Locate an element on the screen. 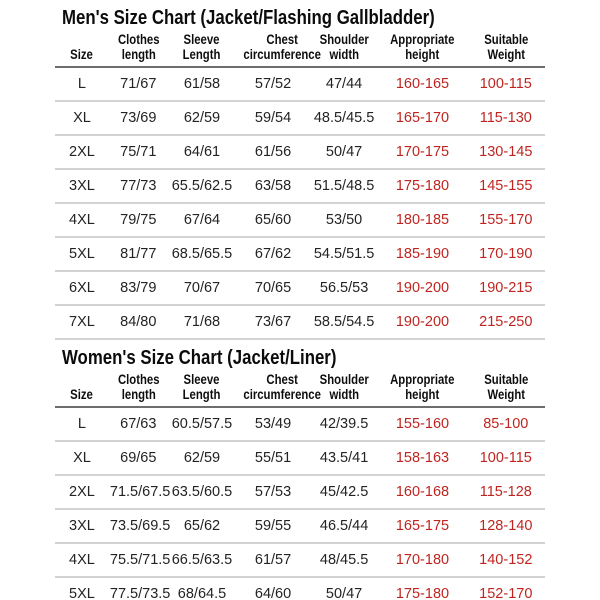 This screenshot has height=600, width=600. value-cell: 50/47 is located at coordinates (344, 588).